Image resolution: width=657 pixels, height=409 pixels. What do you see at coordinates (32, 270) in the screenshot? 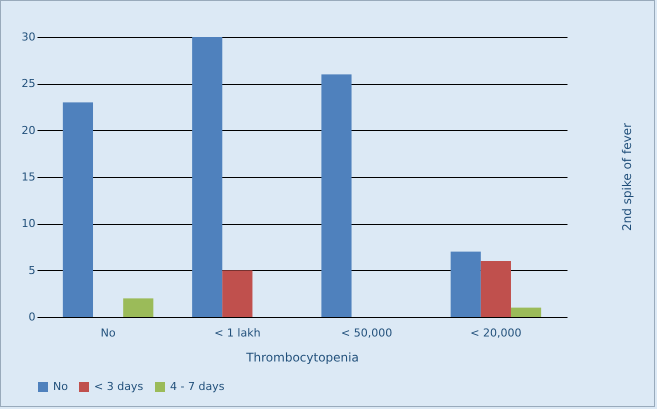
I see `y-tick-label: 5` at bounding box center [32, 270].